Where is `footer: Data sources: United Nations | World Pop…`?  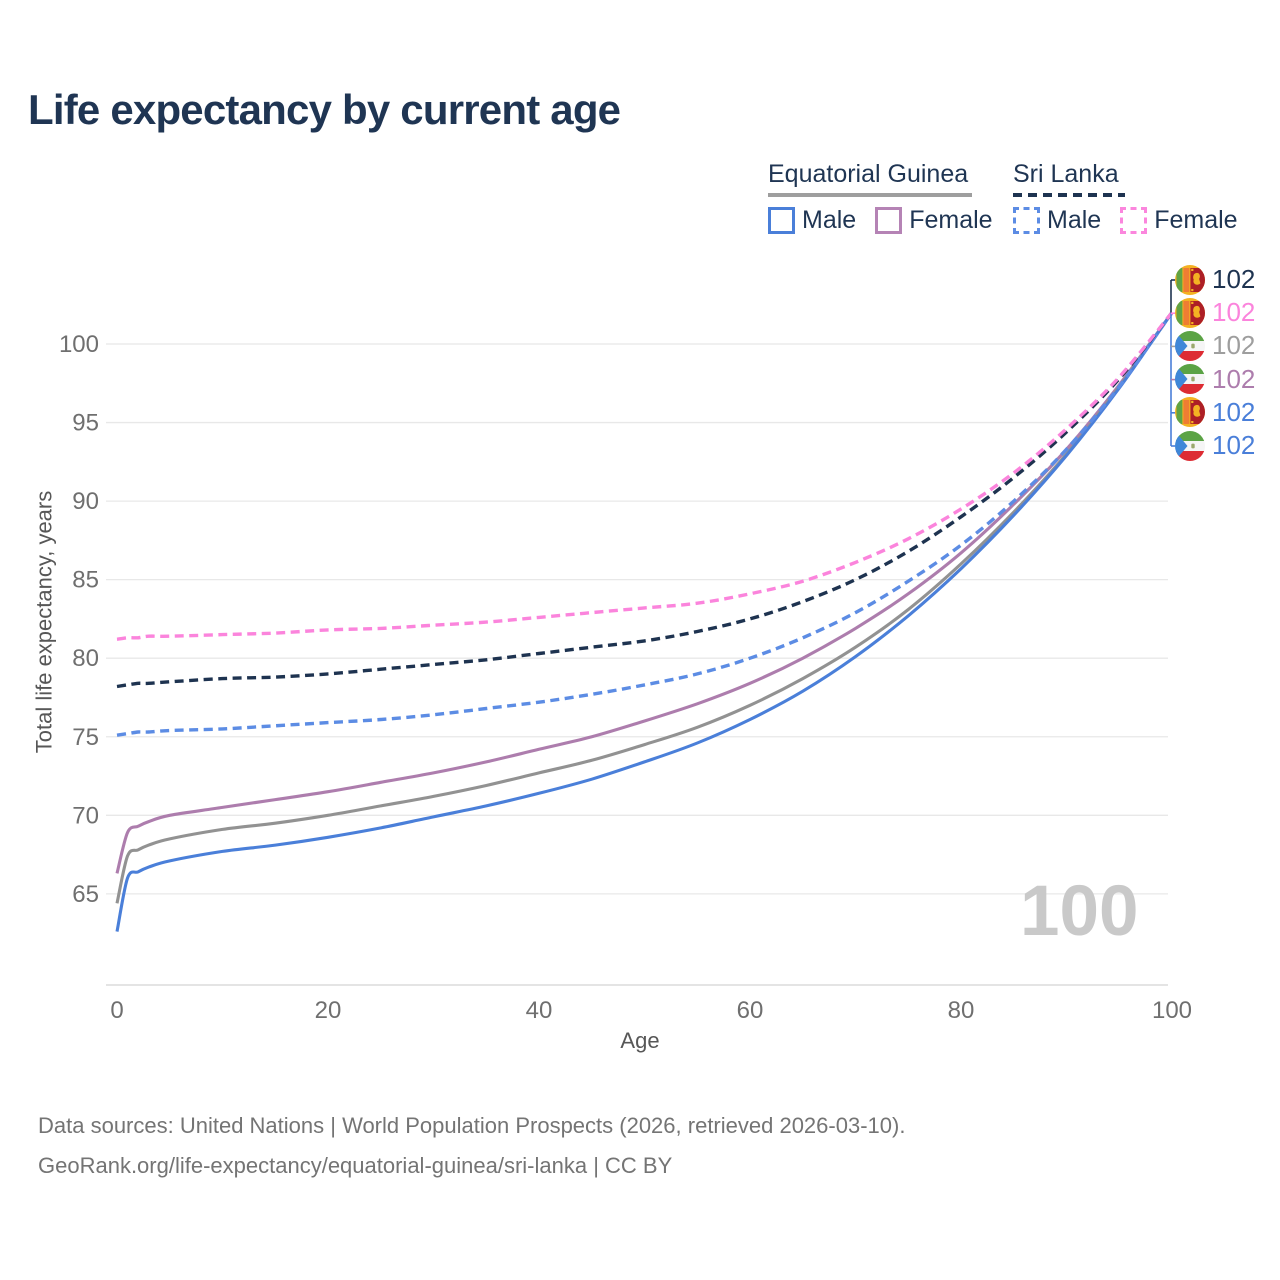
footer: Data sources: United Nations | World Pop… is located at coordinates (471, 1146).